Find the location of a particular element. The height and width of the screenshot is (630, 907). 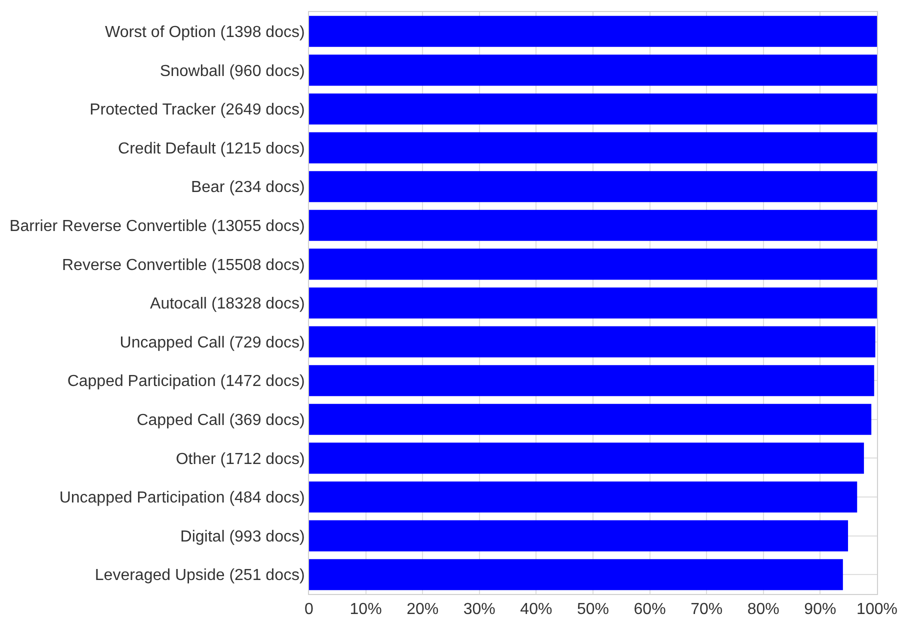

x-tick-label: 20% is located at coordinates (422, 609).